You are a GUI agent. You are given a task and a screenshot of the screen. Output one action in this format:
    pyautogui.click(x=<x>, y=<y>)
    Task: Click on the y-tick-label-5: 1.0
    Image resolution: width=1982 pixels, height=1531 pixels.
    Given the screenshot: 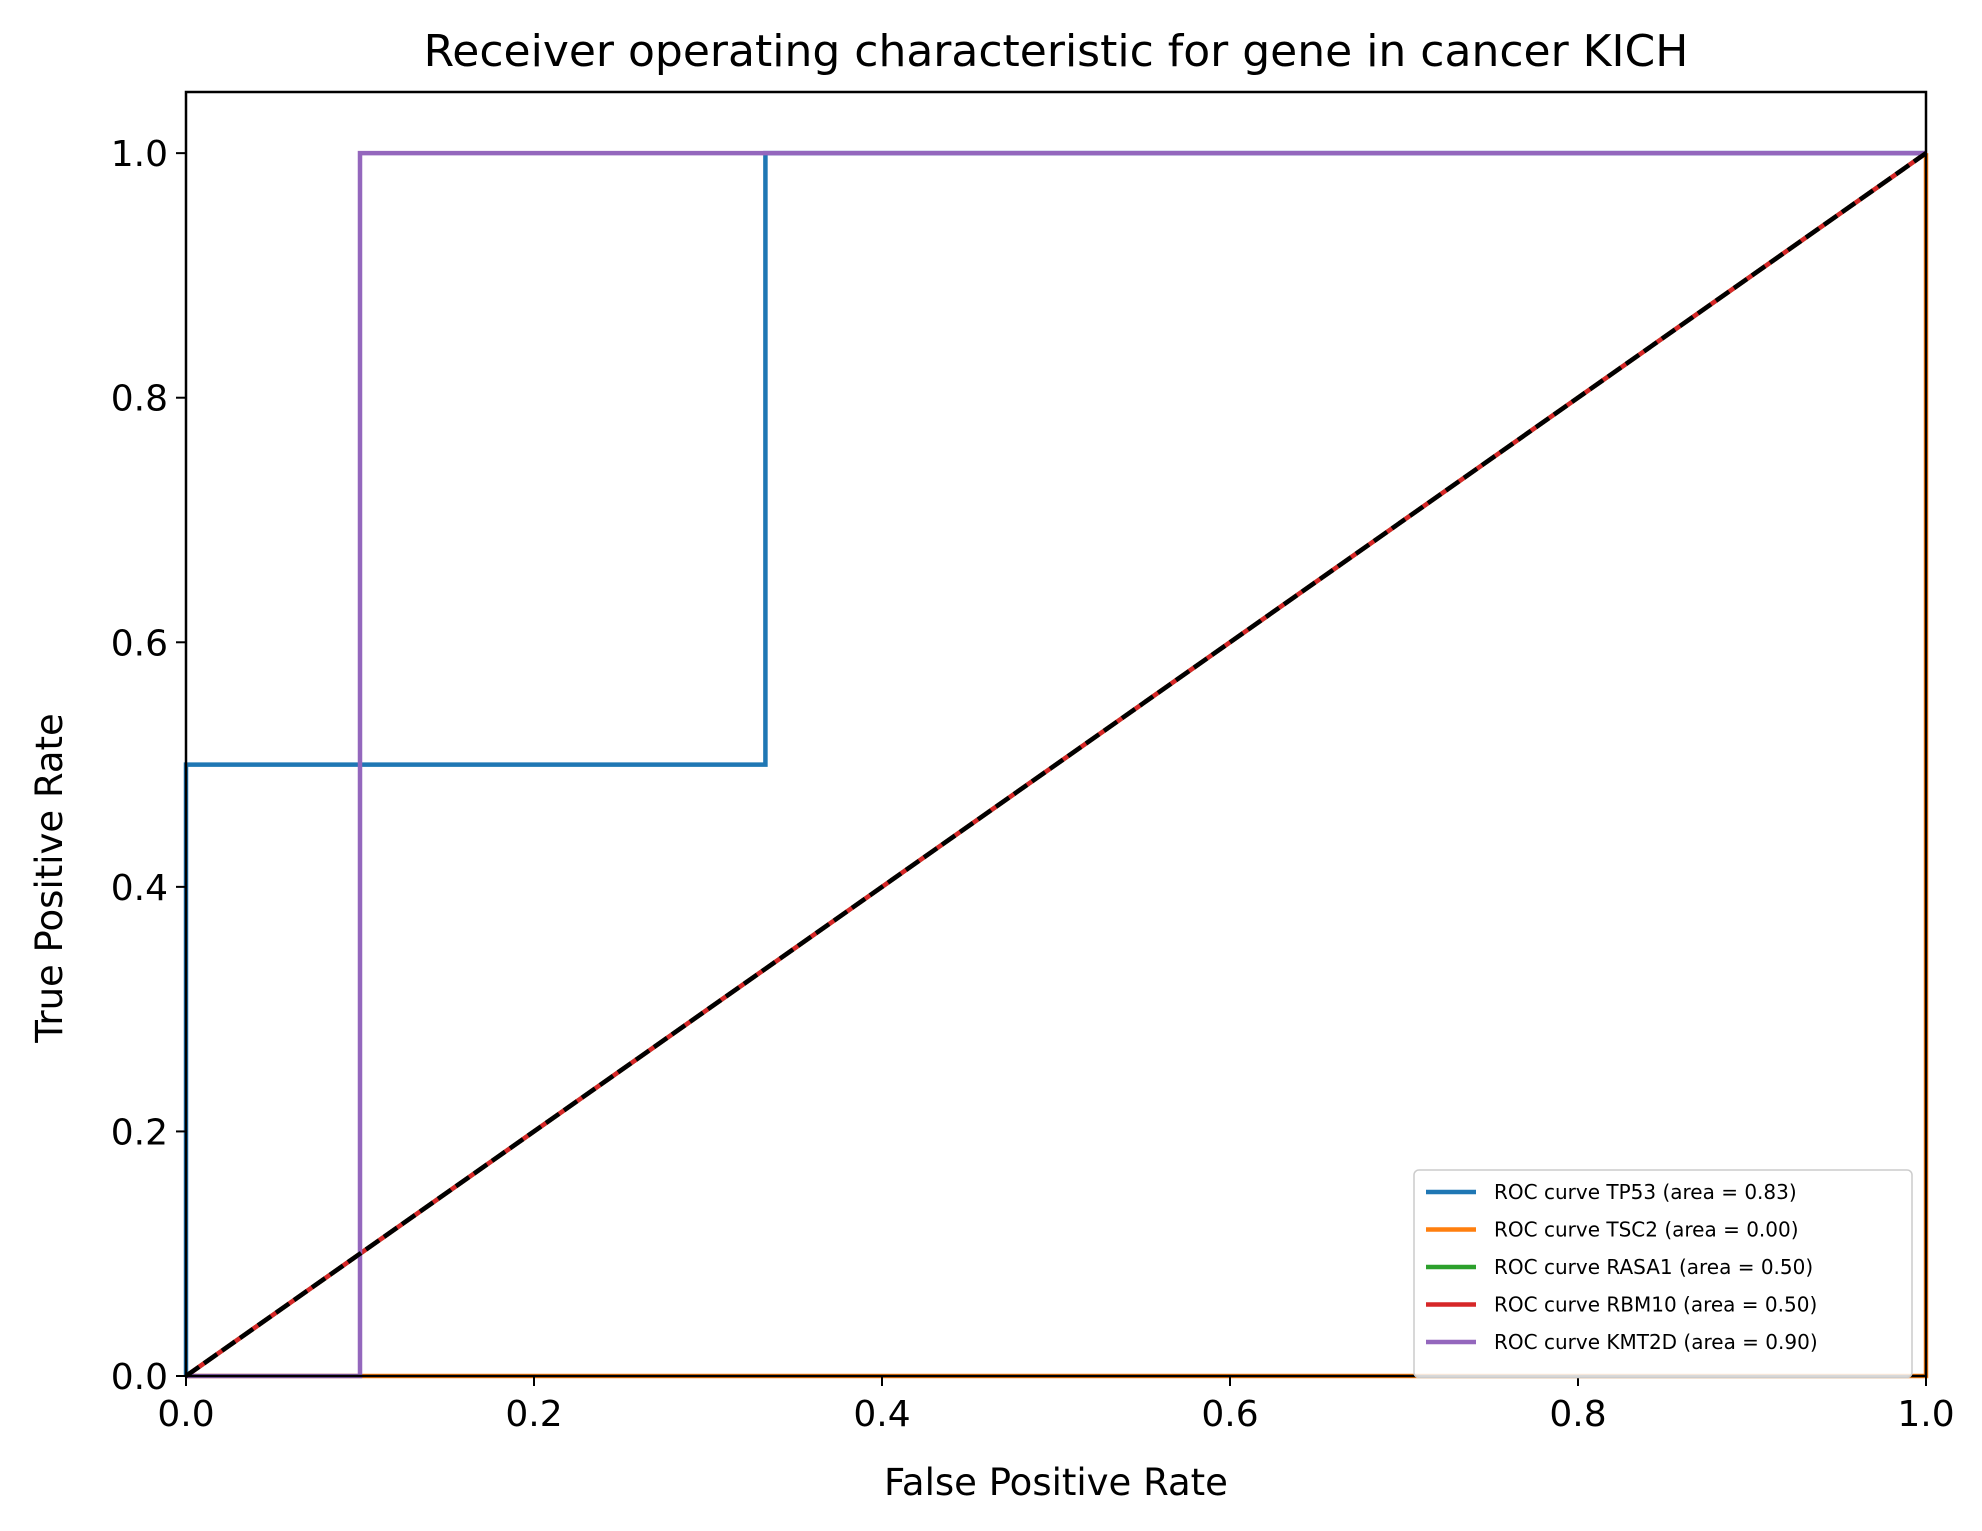 What is the action you would take?
    pyautogui.click(x=139, y=154)
    